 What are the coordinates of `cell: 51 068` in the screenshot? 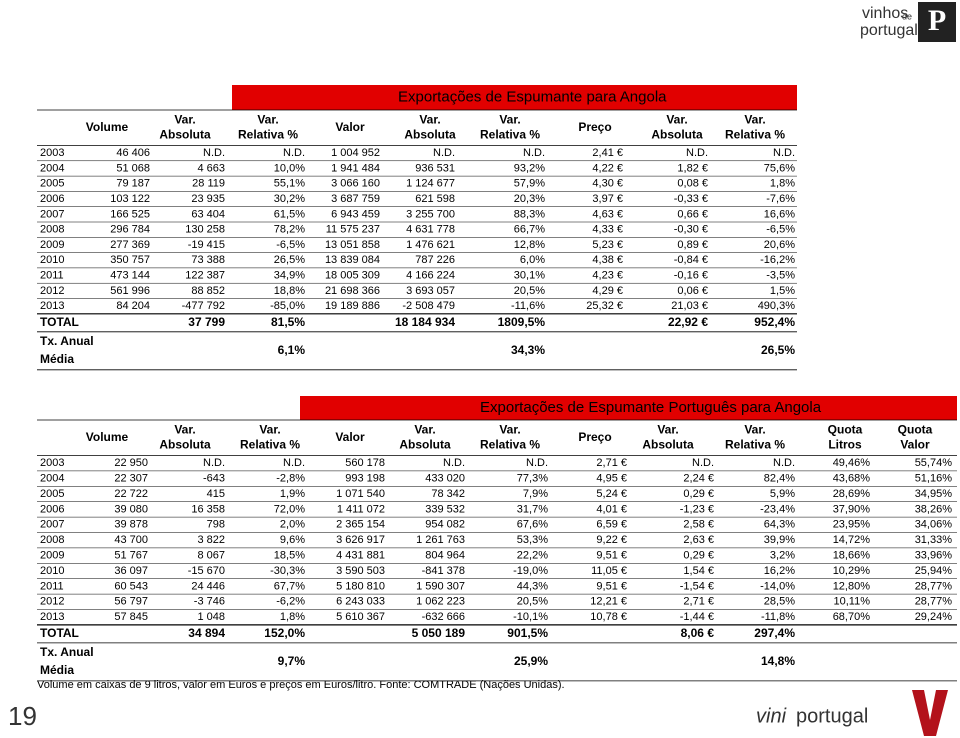 It's located at (133, 168).